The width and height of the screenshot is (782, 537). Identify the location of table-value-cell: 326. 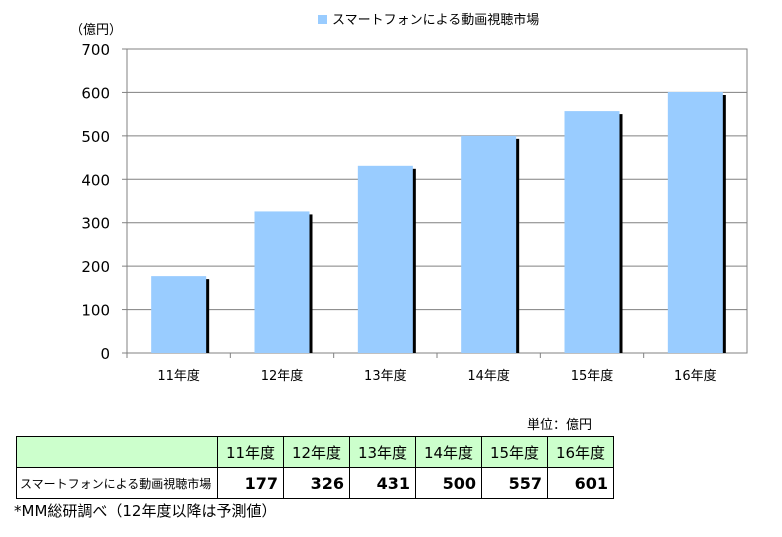
(316, 483).